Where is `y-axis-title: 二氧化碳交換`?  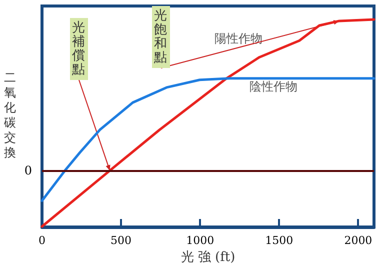 y-axis-title: 二氧化碳交換 is located at coordinates (9, 115).